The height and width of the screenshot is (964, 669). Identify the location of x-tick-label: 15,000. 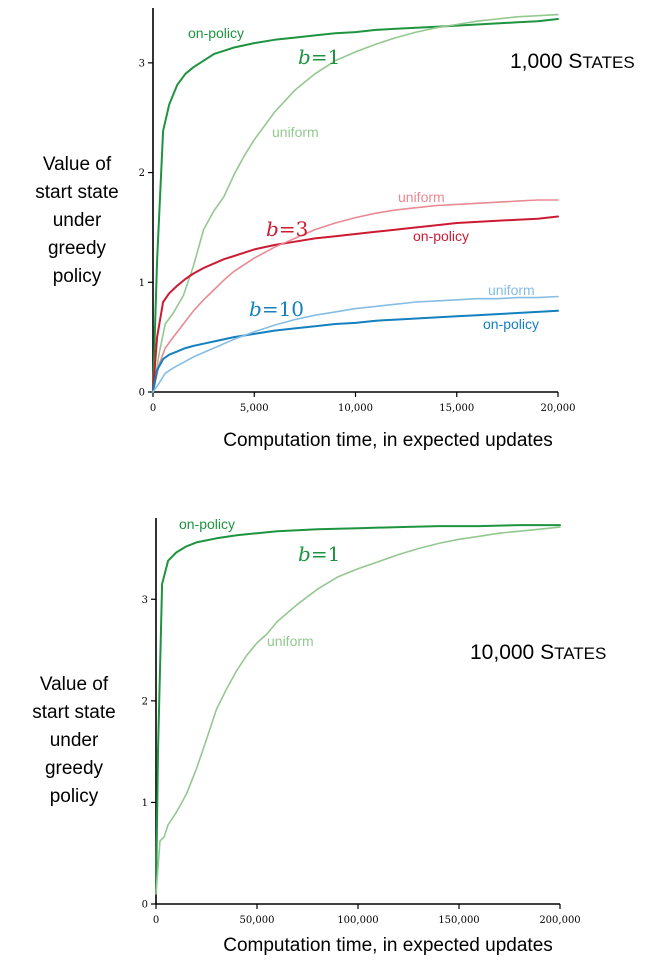
(456, 408).